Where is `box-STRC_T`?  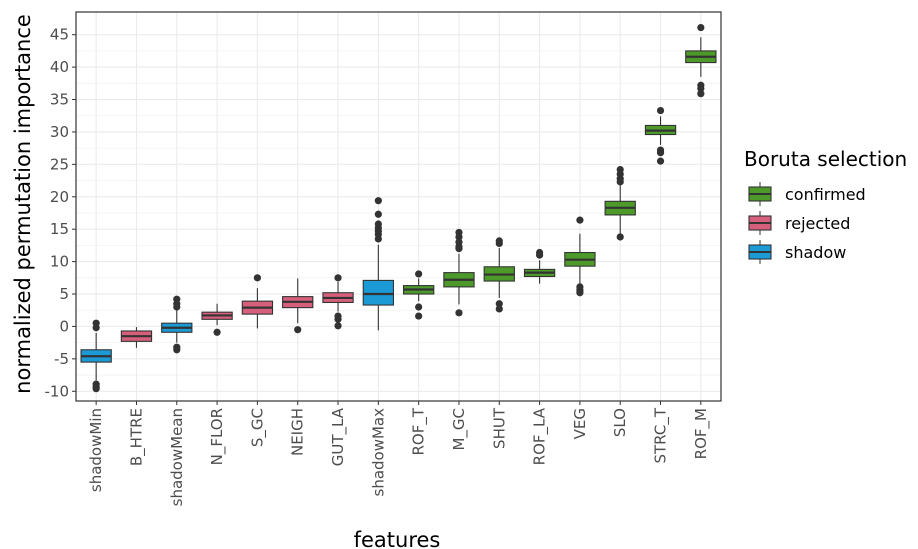
box-STRC_T is located at coordinates (660, 135).